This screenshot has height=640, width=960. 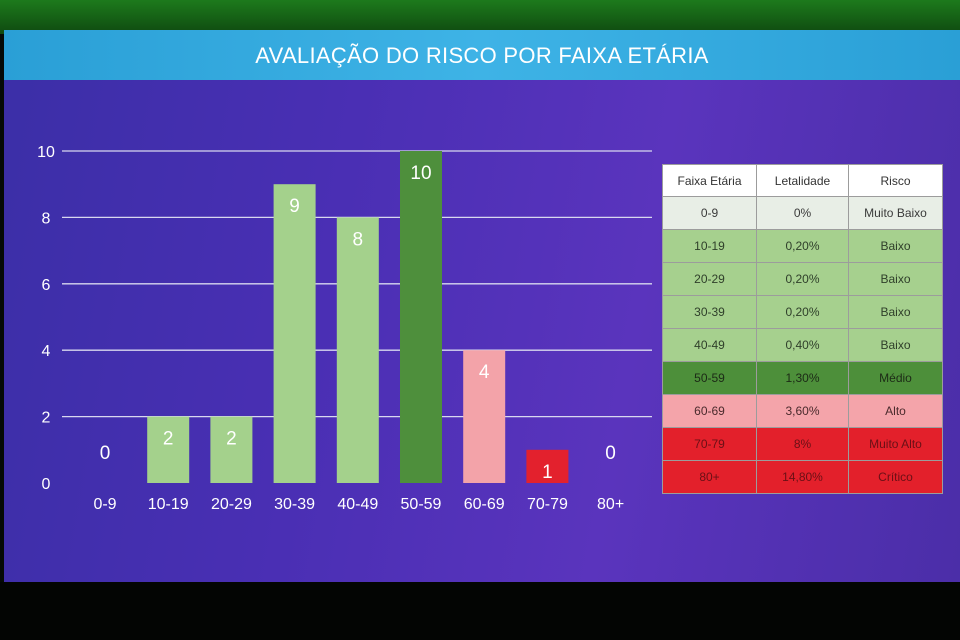 What do you see at coordinates (46, 484) in the screenshot?
I see `y-tick-label: 0` at bounding box center [46, 484].